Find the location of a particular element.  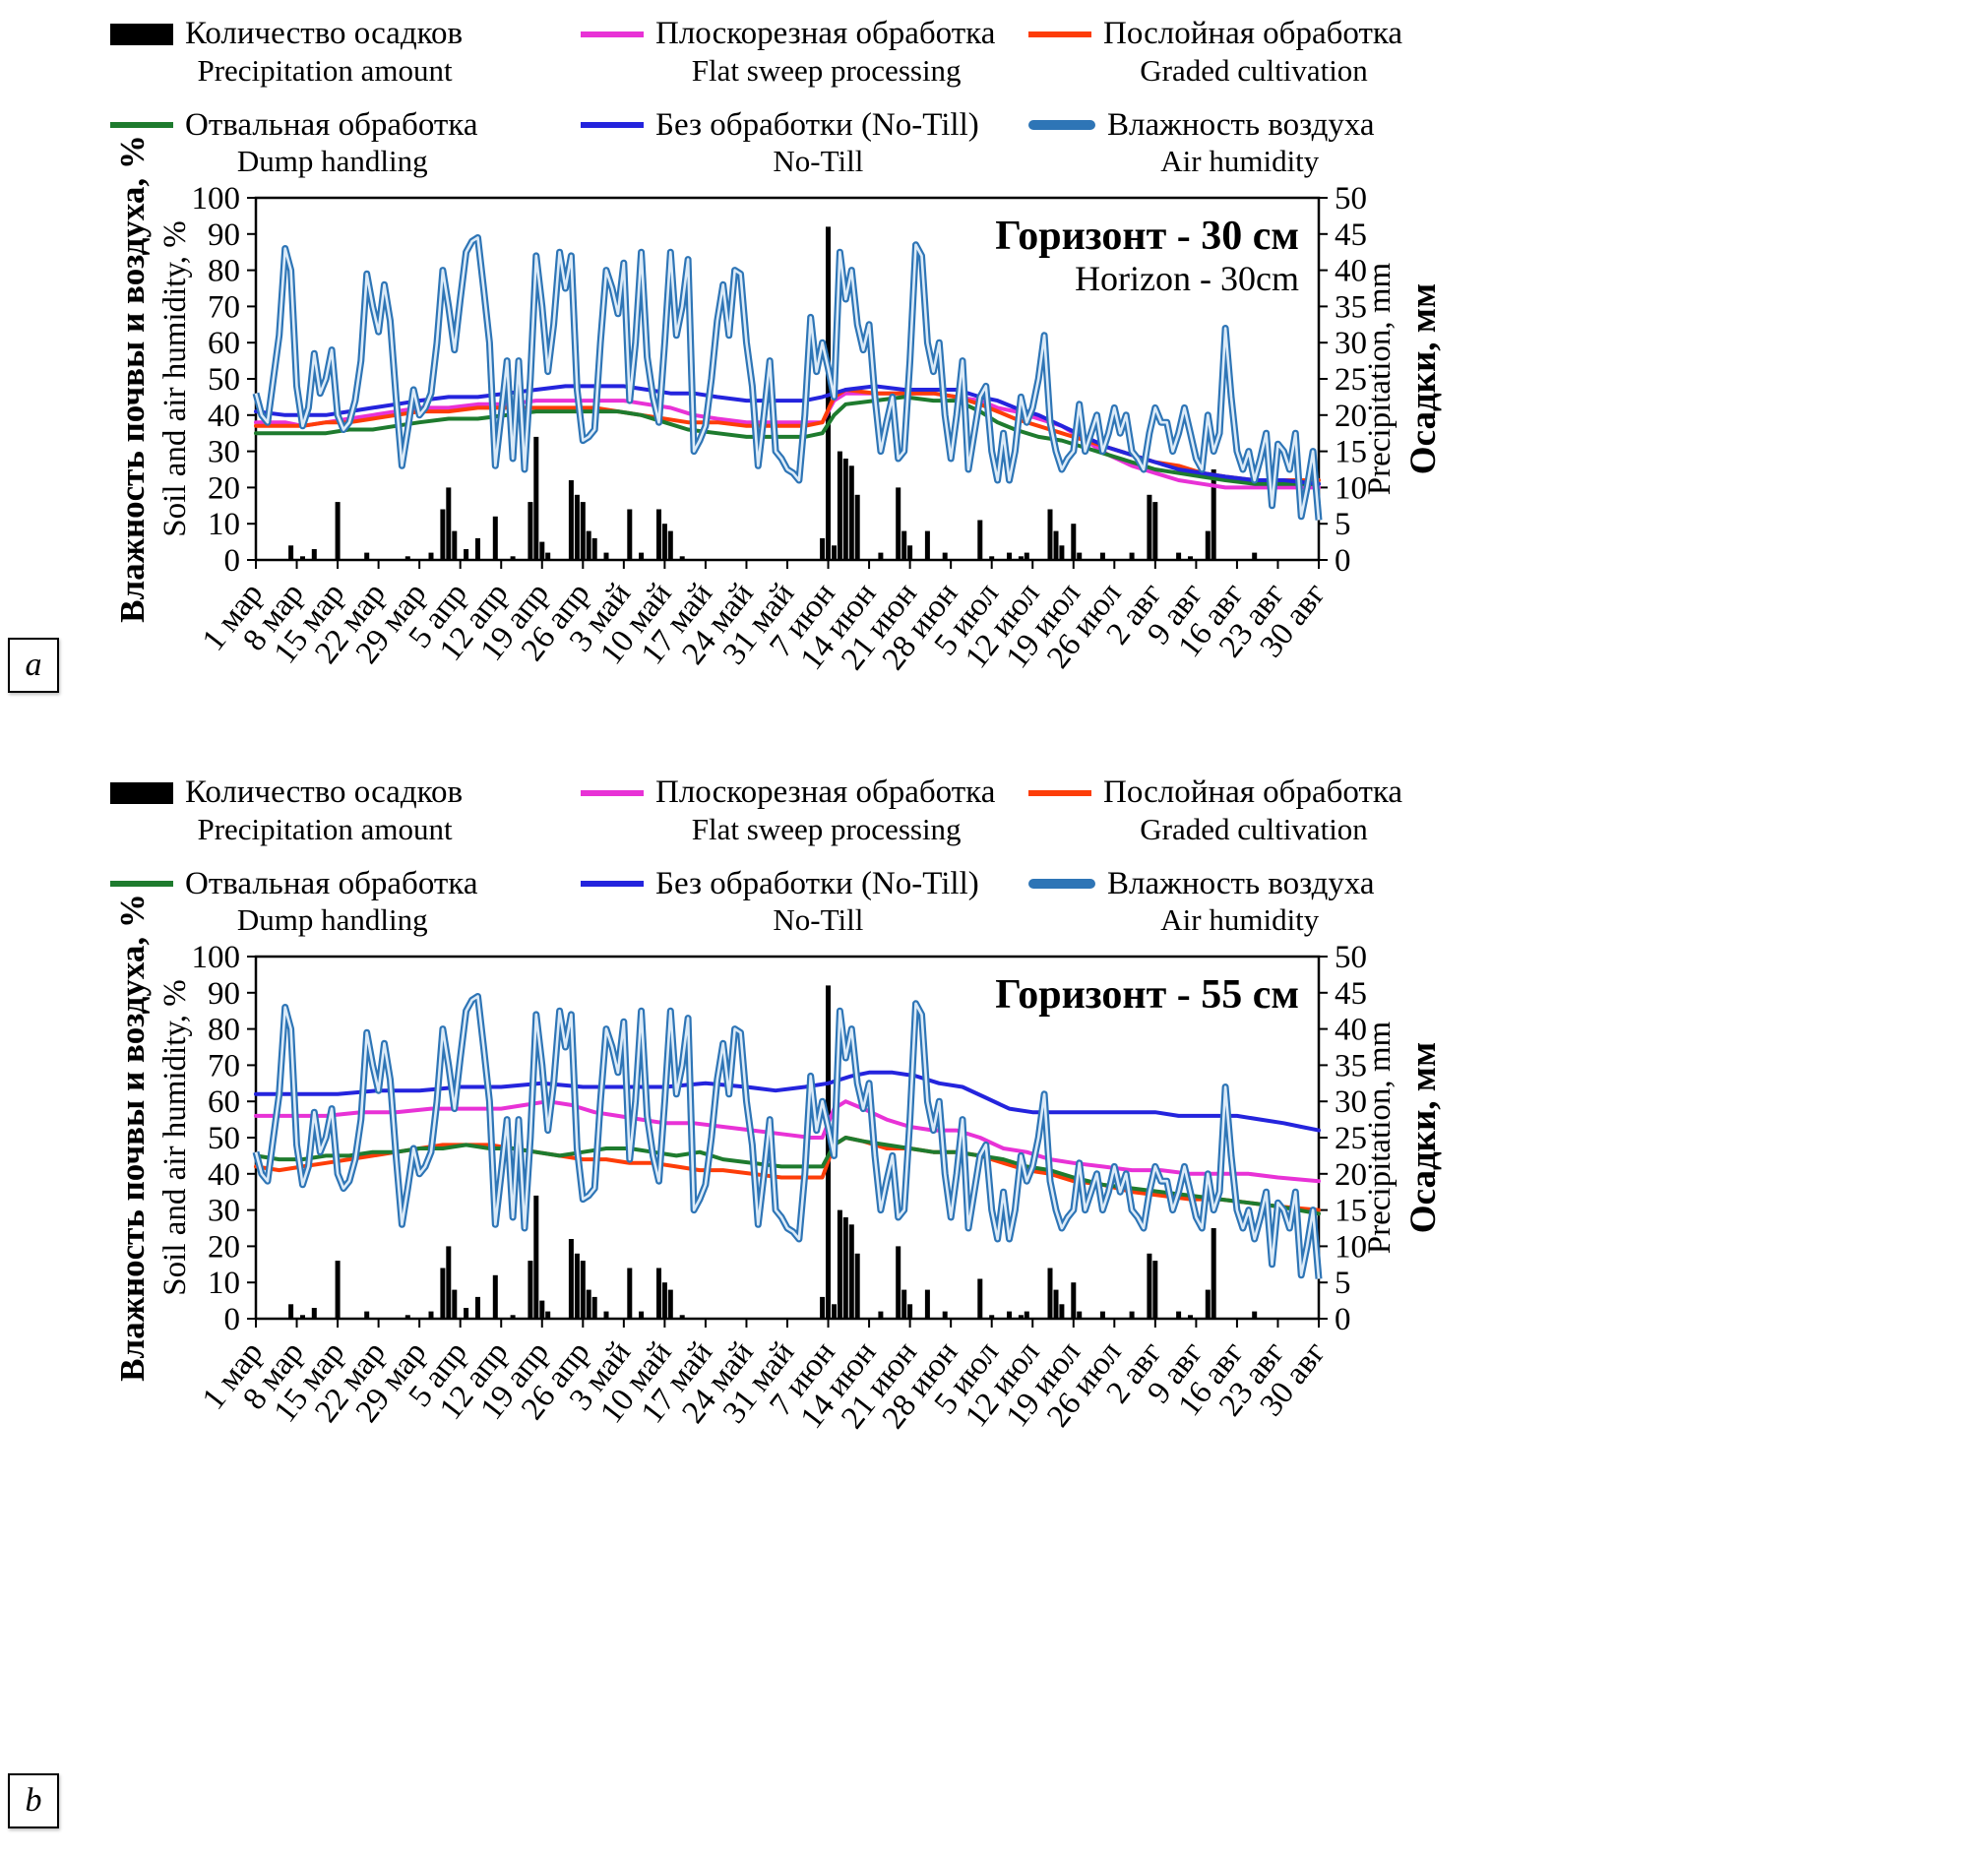

horizon-annotation: Горизонт - 55 см is located at coordinates (1147, 995).